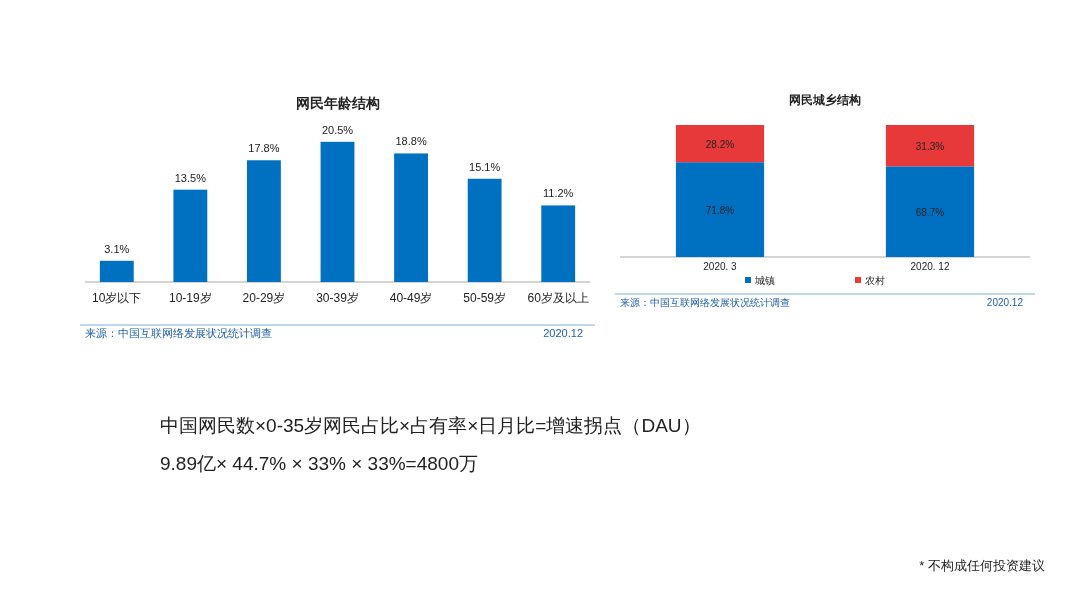 The width and height of the screenshot is (1080, 608). Describe the element at coordinates (764, 280) in the screenshot. I see `legend-label: 城镇` at that location.